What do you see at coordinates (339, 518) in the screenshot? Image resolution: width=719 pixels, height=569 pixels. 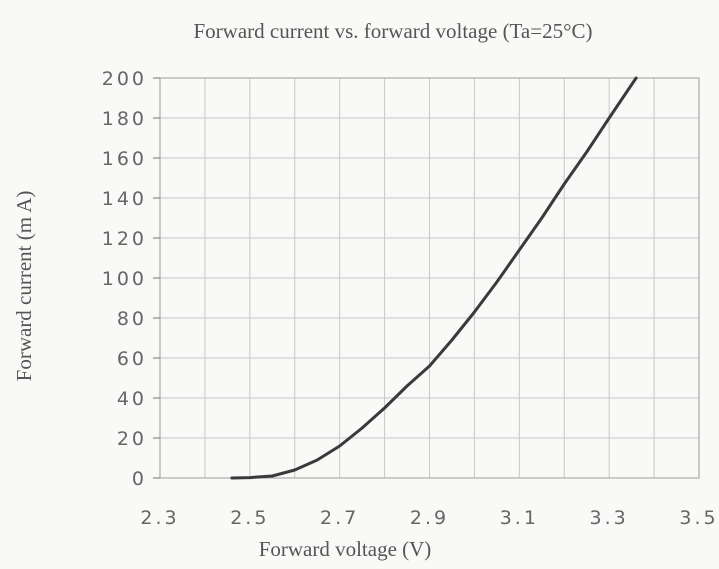 I see `x-tick-label: 2.7` at bounding box center [339, 518].